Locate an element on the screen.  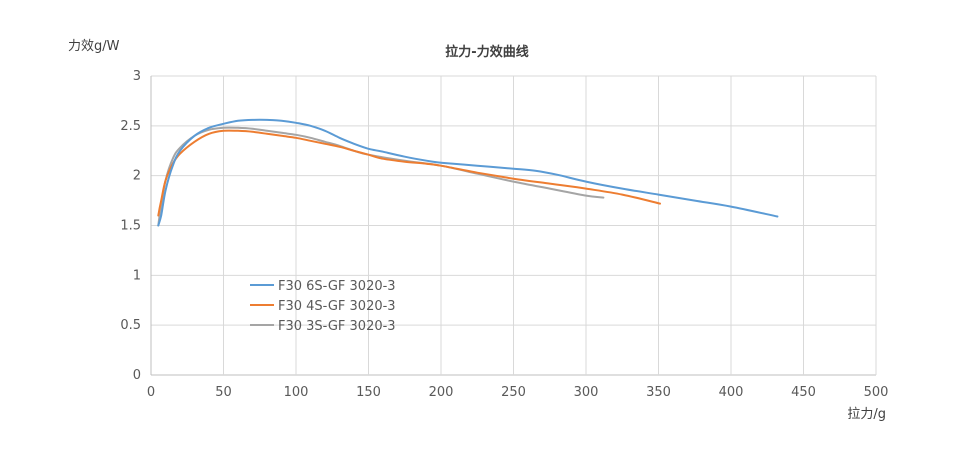
y-tick-label: 1.5 is located at coordinates (130, 226).